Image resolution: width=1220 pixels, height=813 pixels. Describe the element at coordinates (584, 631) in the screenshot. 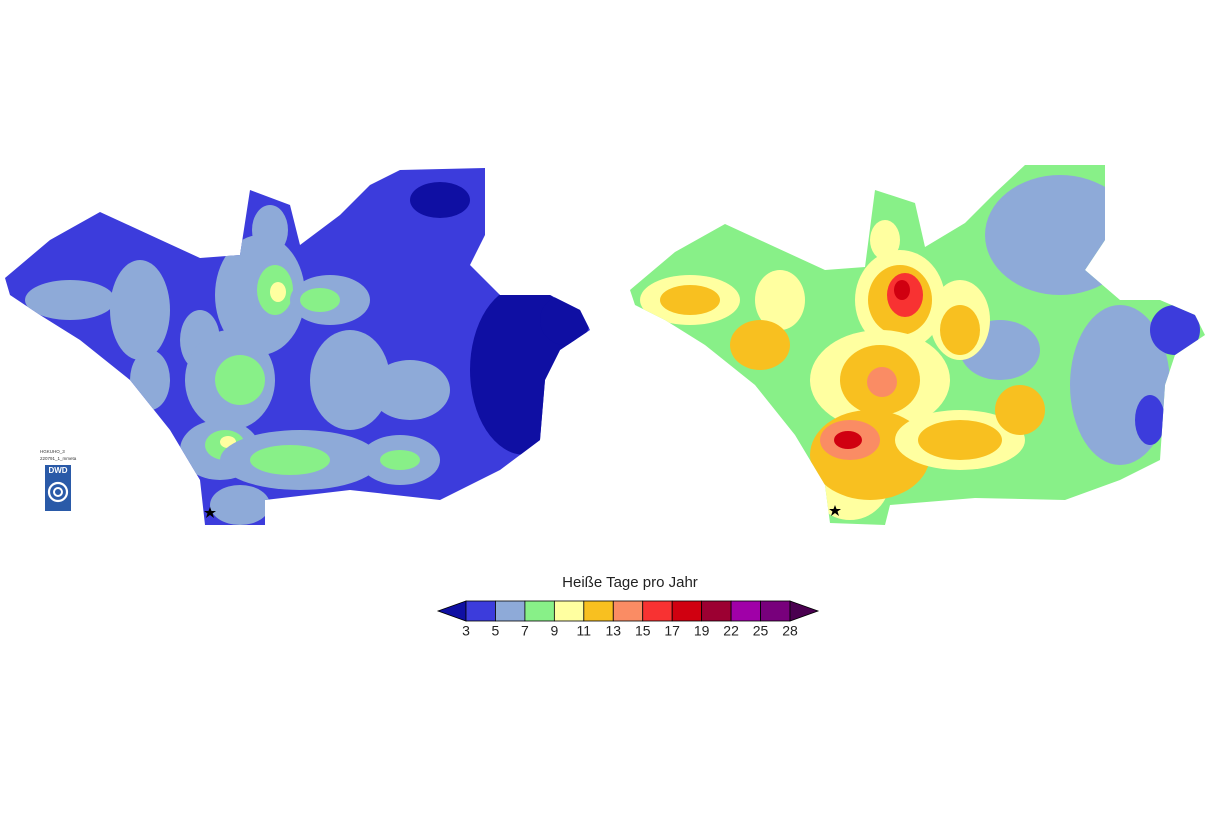

I see `colorbar-tick-label: 11` at that location.